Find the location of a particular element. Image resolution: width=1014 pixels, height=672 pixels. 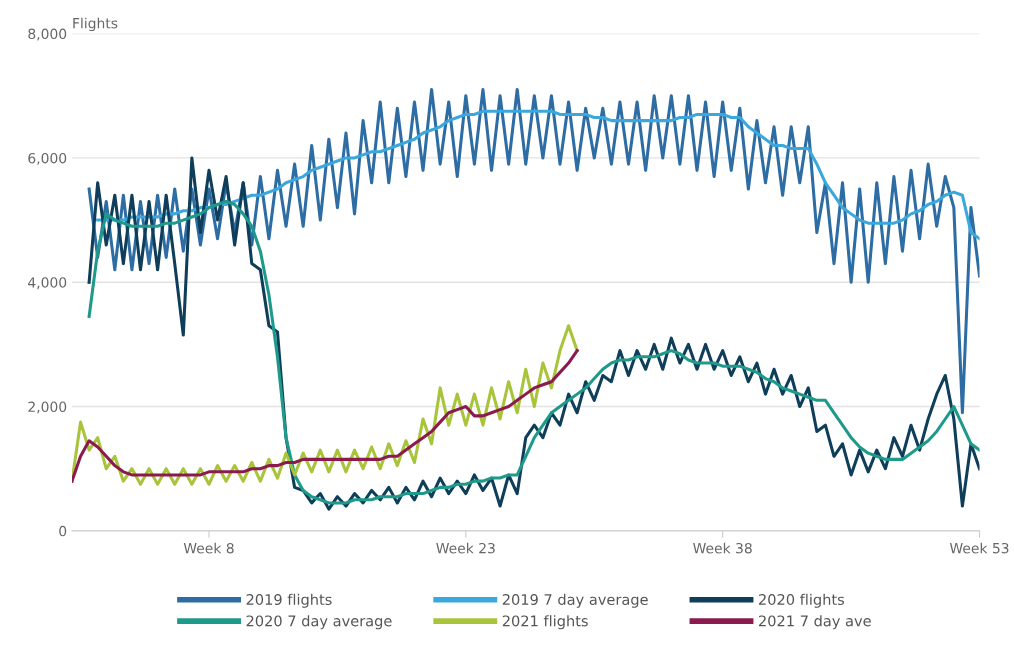

legend-label: 2020 flights is located at coordinates (802, 600).